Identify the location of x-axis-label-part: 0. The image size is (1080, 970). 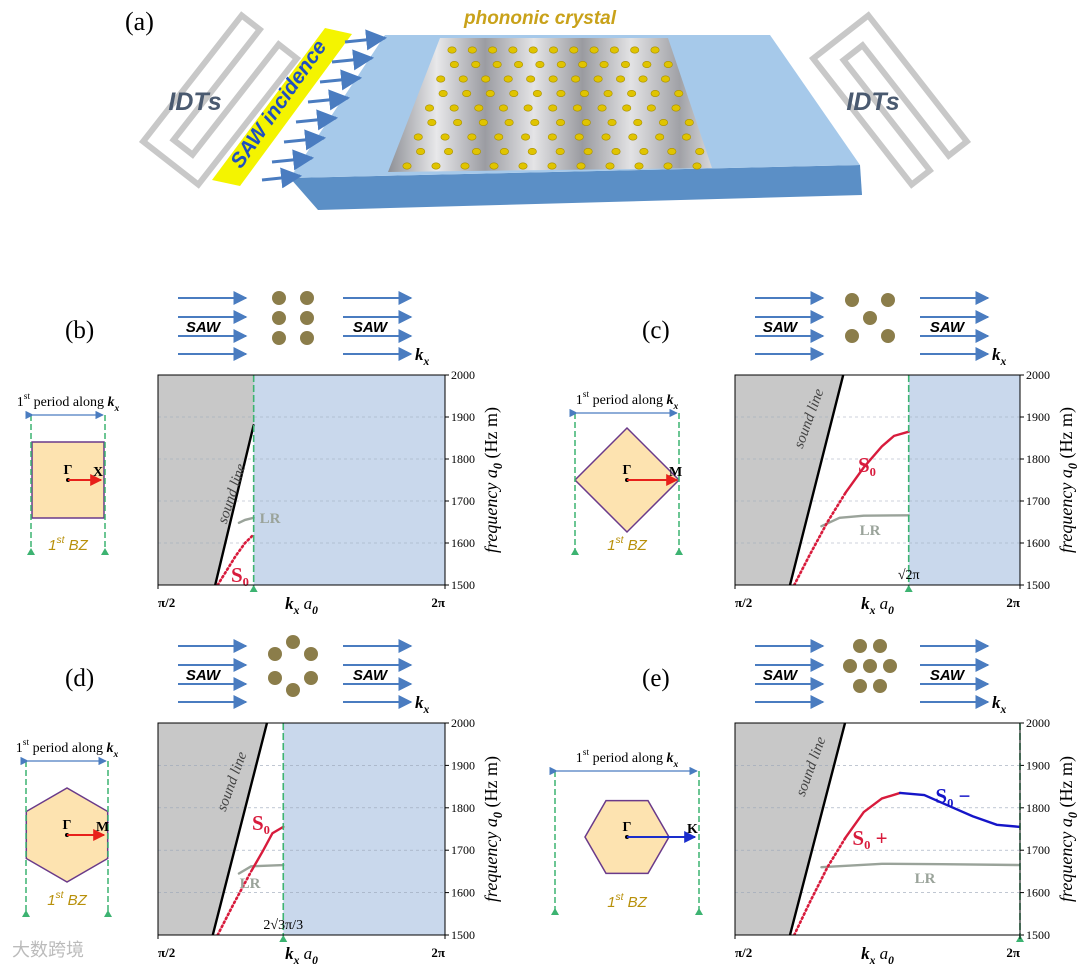
(315, 610).